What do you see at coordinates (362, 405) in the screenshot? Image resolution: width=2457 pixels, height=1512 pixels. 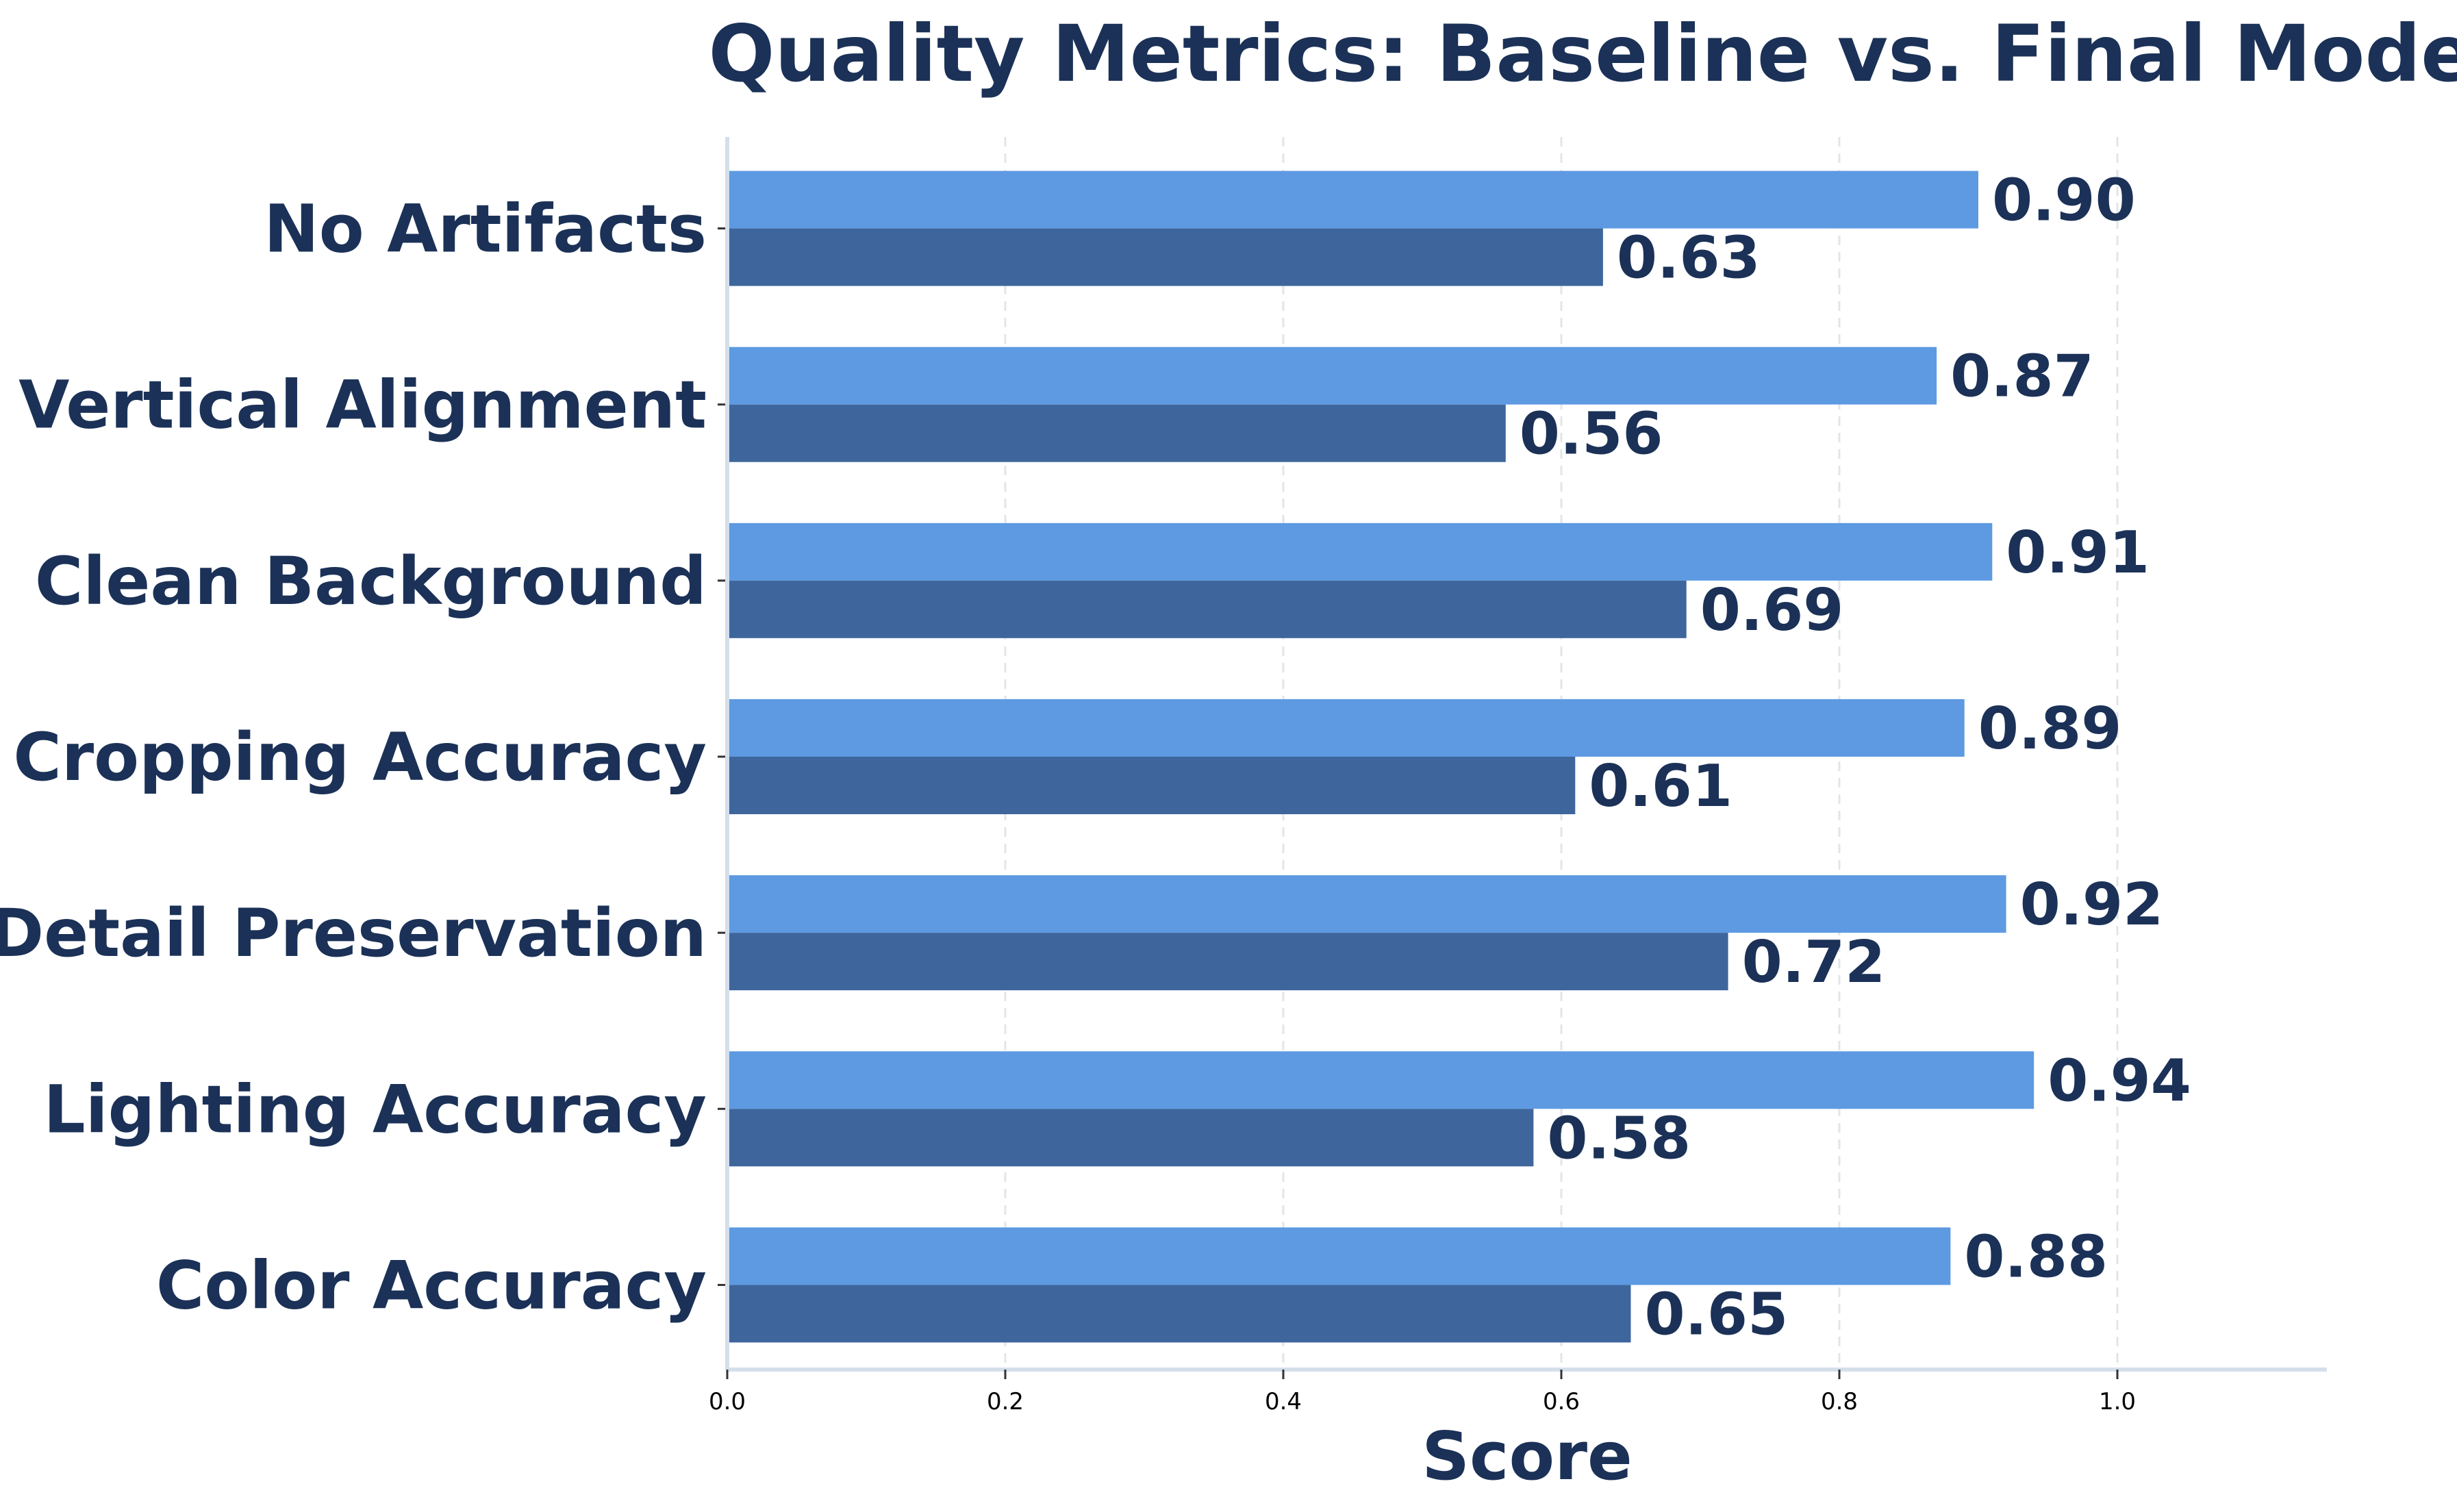 I see `category-label: Vertical Alignment` at bounding box center [362, 405].